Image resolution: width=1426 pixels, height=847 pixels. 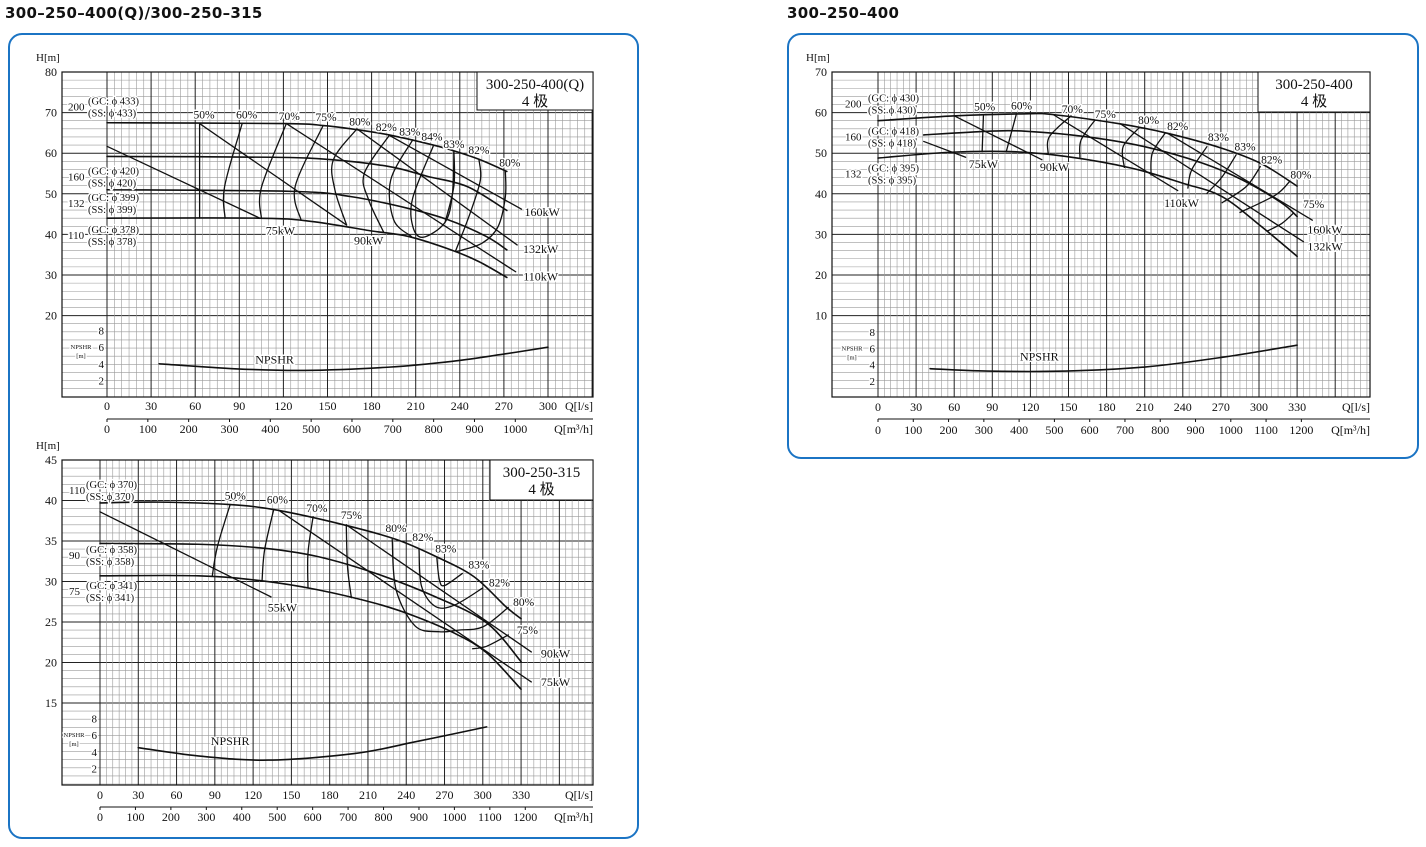 What do you see at coordinates (894, 98) in the screenshot?
I see `impeller-gc-label: (GC: ϕ 430)` at bounding box center [894, 98].